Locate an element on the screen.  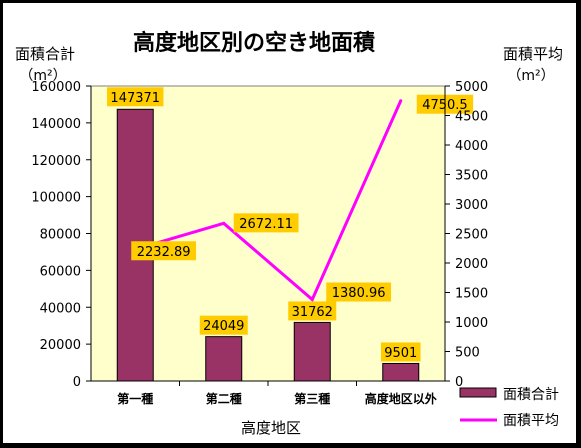
left-axis-title: 面積合計 is located at coordinates (45, 54).